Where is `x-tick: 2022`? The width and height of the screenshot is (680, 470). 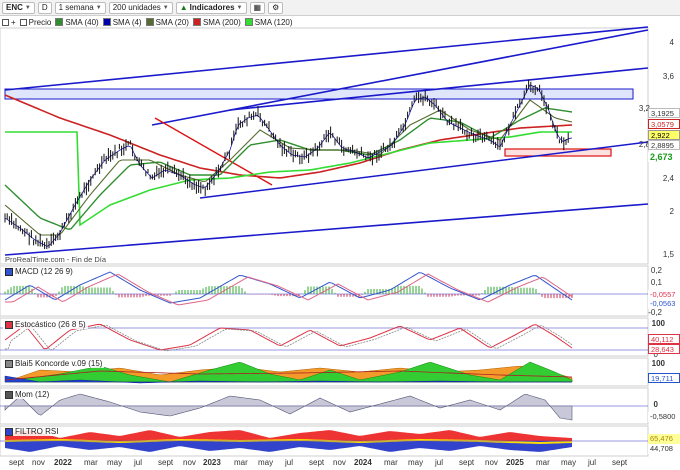 x-tick: 2022 is located at coordinates (63, 462).